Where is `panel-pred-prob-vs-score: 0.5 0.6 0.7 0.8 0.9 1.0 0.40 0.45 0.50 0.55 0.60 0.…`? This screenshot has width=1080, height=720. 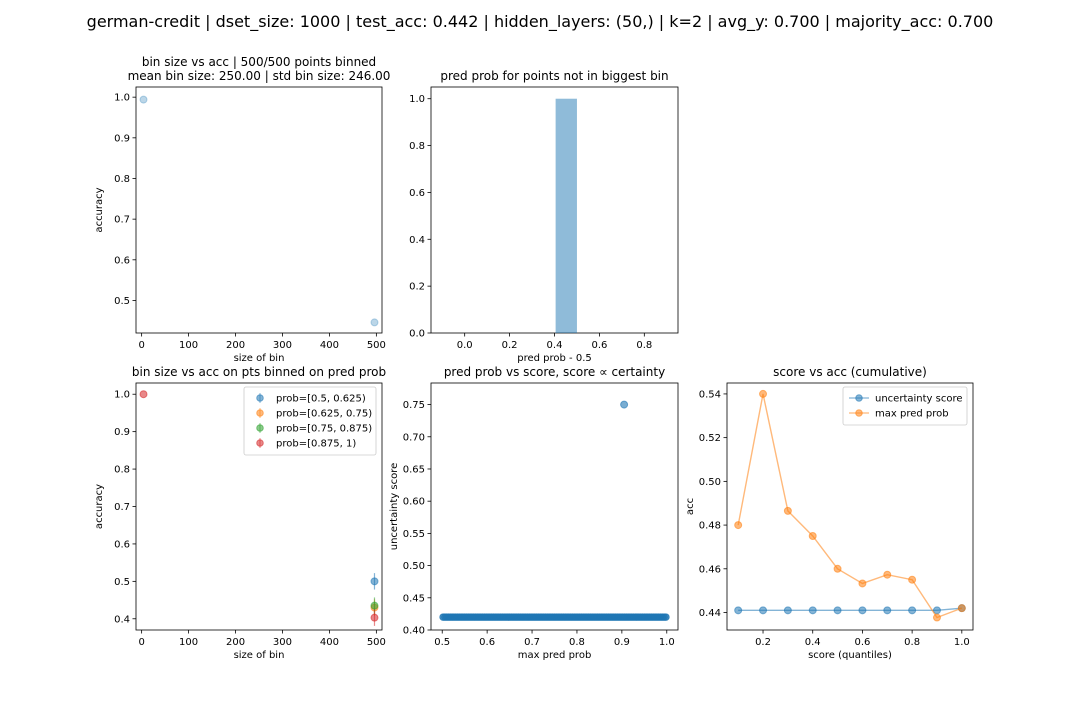
panel-pred-prob-vs-score: 0.5 0.6 0.7 0.8 0.9 1.0 0.40 0.45 0.50 0.55 0.60 0.… is located at coordinates (534, 513).